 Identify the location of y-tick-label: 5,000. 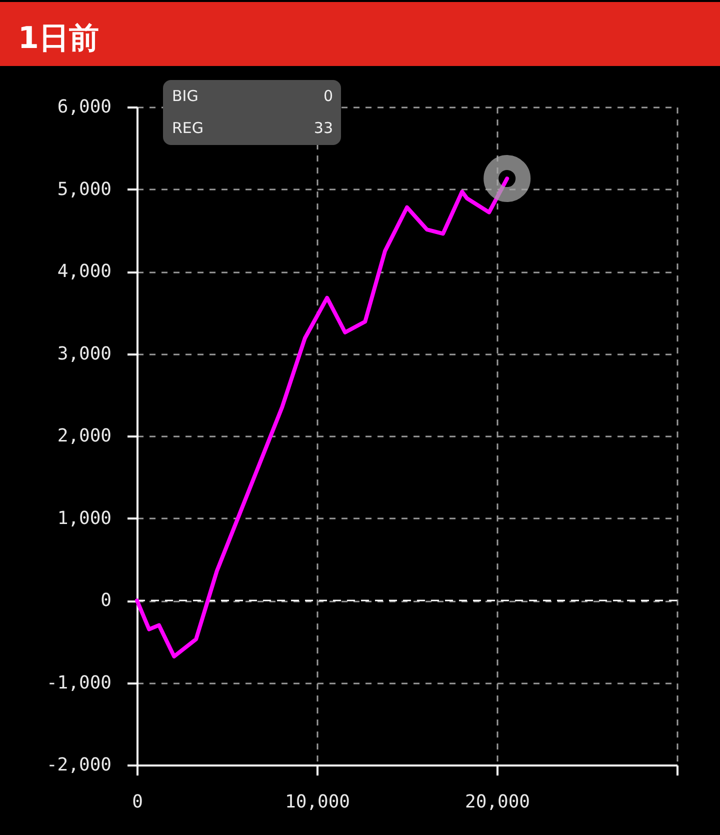
(84, 189).